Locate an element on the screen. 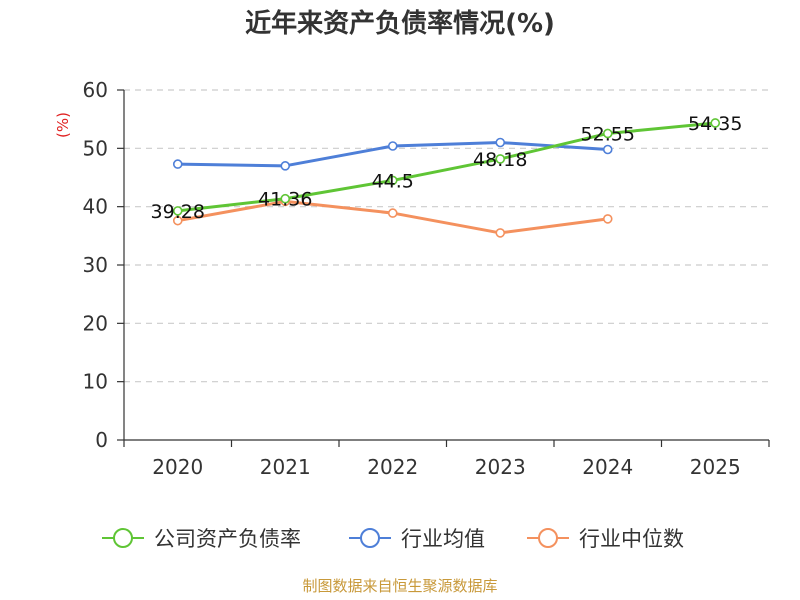  data-labels: 39.28 41.36 44.5 48.18 52.55 54.35 is located at coordinates (447, 168).